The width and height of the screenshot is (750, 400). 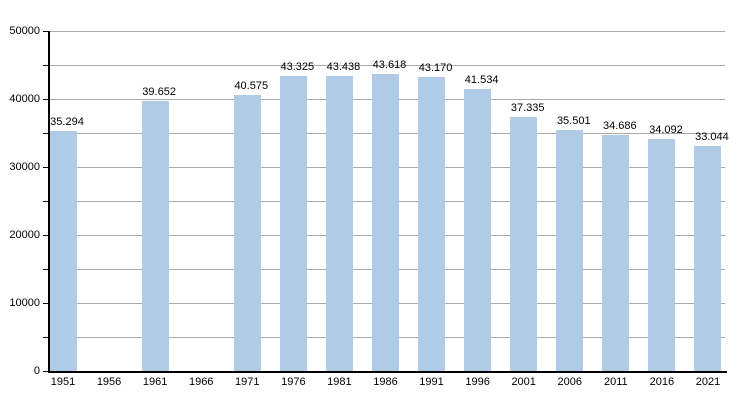 I want to click on bar-value-label-2001: 37.335, so click(x=527, y=108).